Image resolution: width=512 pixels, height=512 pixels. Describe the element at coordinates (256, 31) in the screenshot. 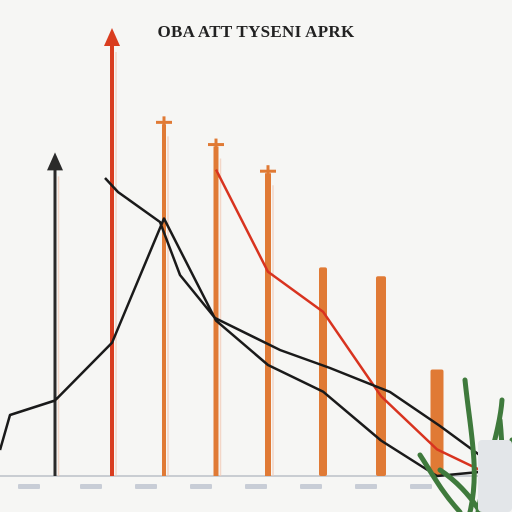

I see `chart-title: OBA ATT TYSENI APRK` at that location.